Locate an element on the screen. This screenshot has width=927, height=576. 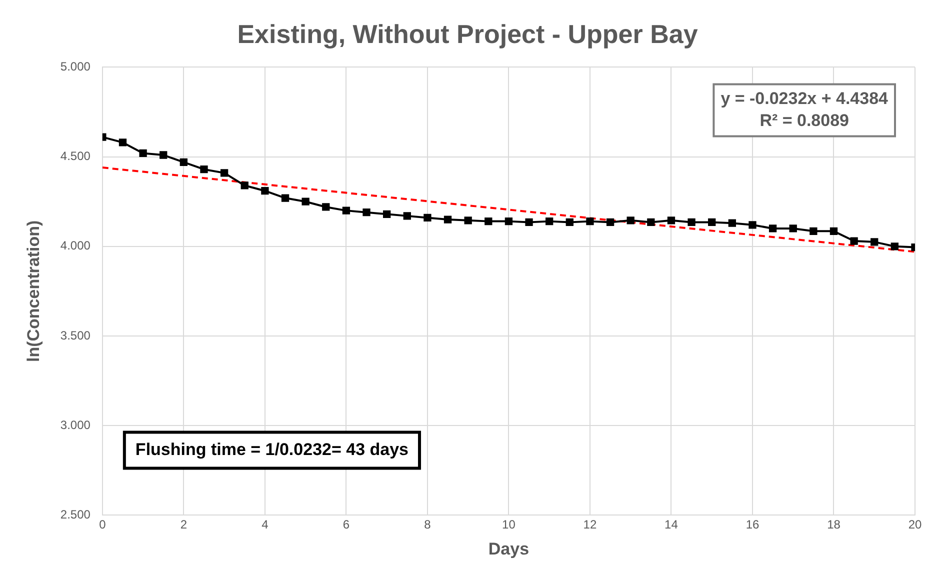
x-tick-label: 2 is located at coordinates (184, 525).